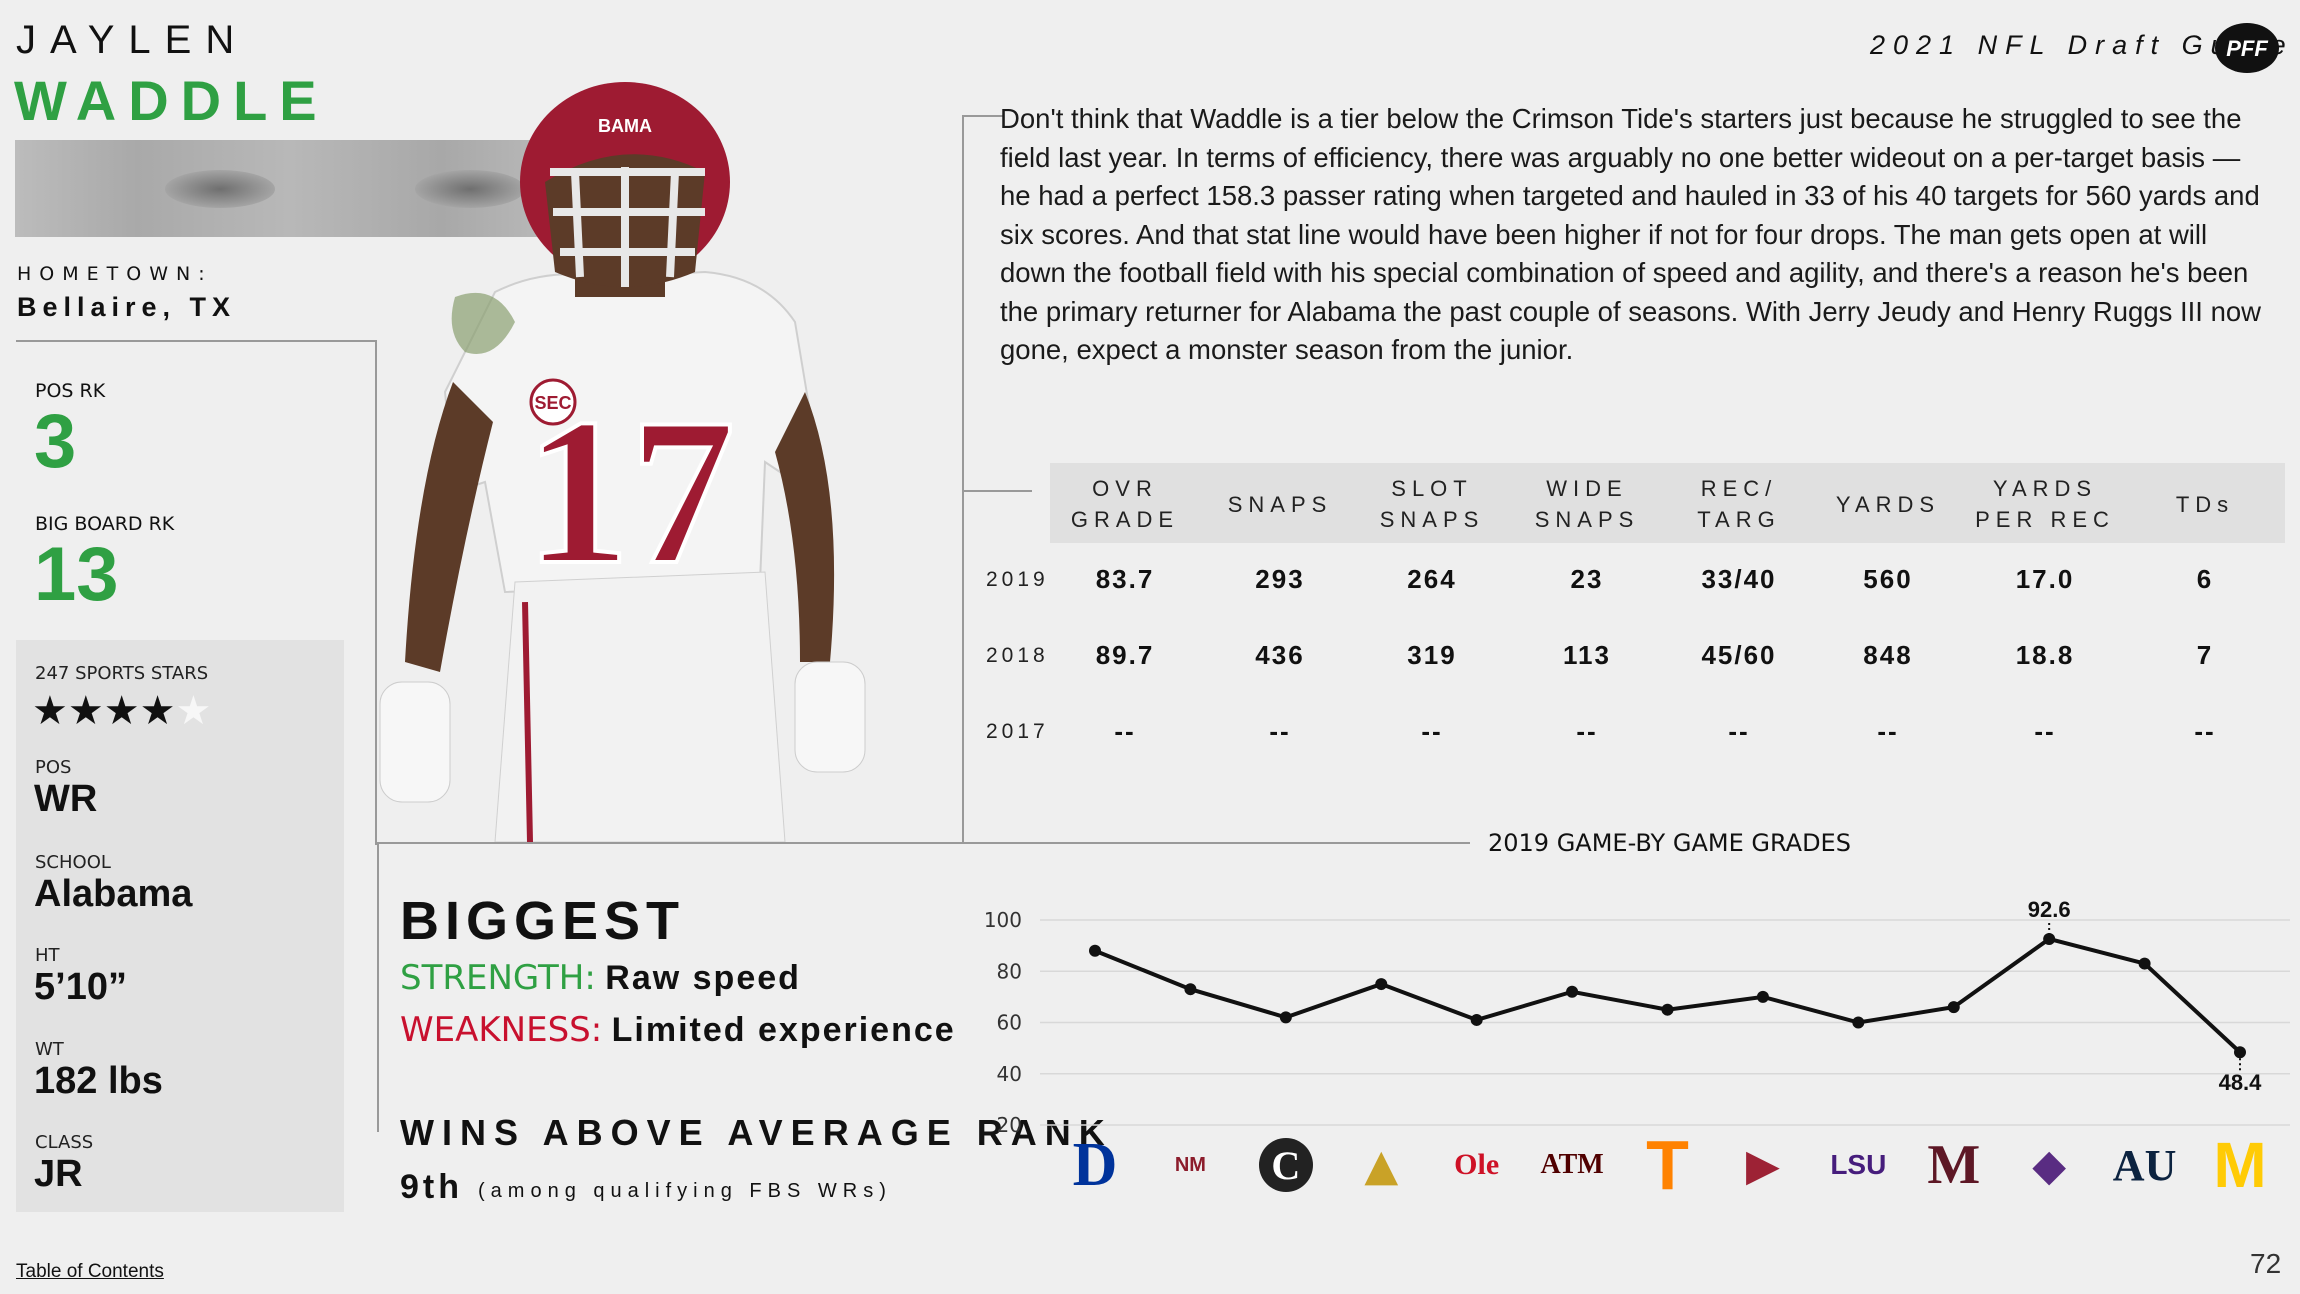  I want to click on pos-rank-label: POS RK, so click(70, 391).